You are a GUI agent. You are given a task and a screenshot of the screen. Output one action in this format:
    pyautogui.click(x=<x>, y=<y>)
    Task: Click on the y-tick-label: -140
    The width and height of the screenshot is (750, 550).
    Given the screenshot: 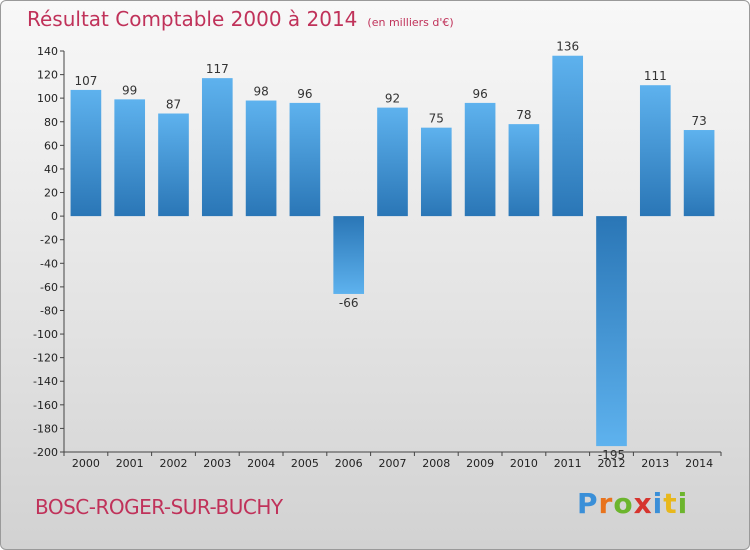 What is the action you would take?
    pyautogui.click(x=45, y=381)
    